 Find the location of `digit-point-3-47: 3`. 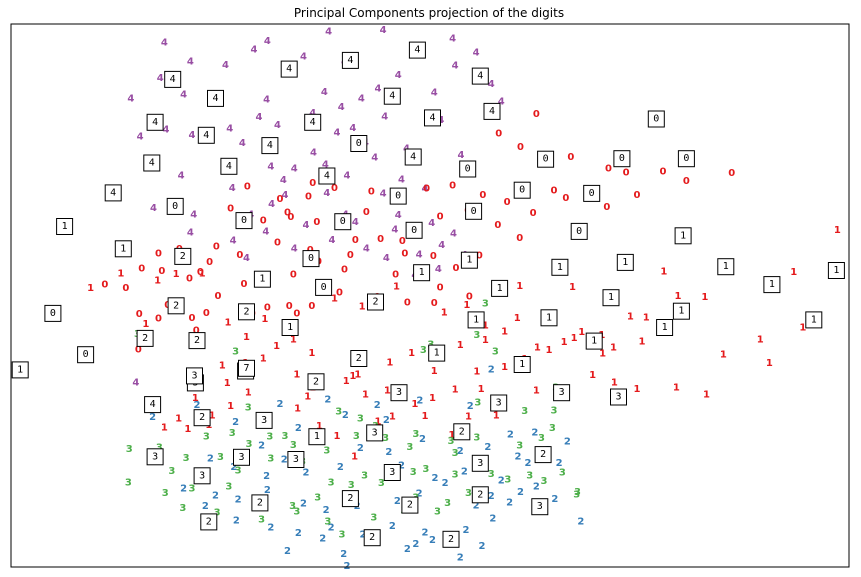

digit-point-3-47: 3 is located at coordinates (373, 518).